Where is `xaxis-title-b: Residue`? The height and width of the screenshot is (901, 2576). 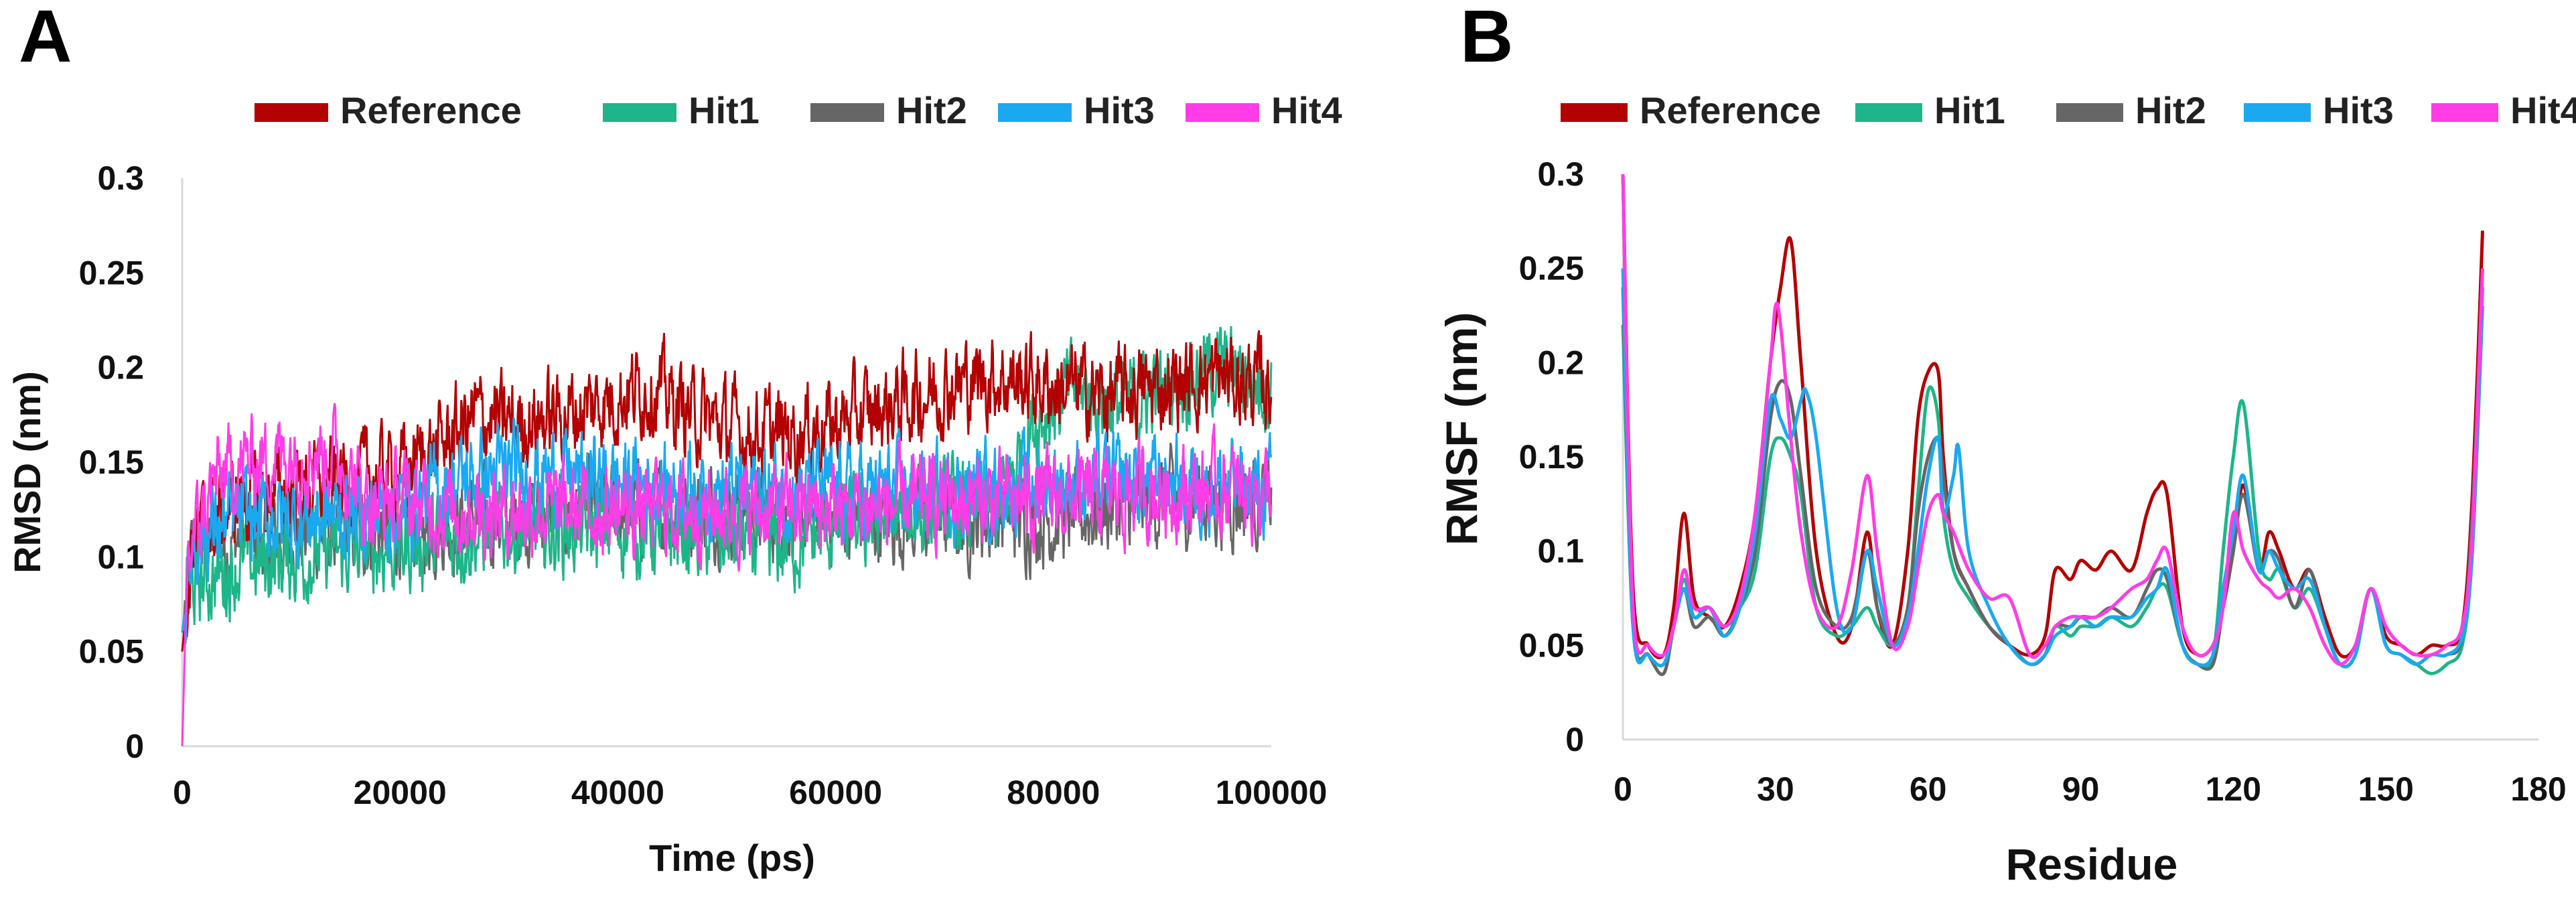 xaxis-title-b: Residue is located at coordinates (2092, 864).